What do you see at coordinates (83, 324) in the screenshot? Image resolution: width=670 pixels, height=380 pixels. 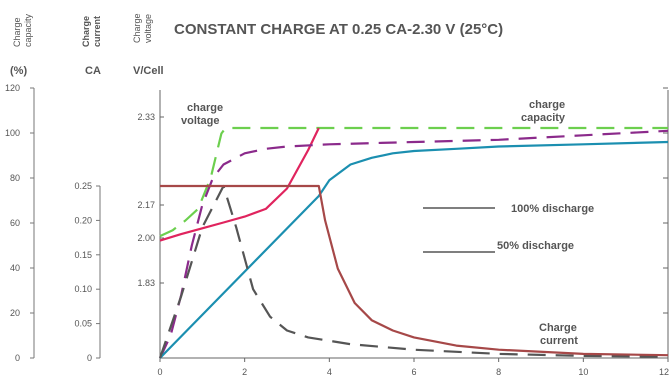 I see `current-tick-label: 0.05` at bounding box center [83, 324].